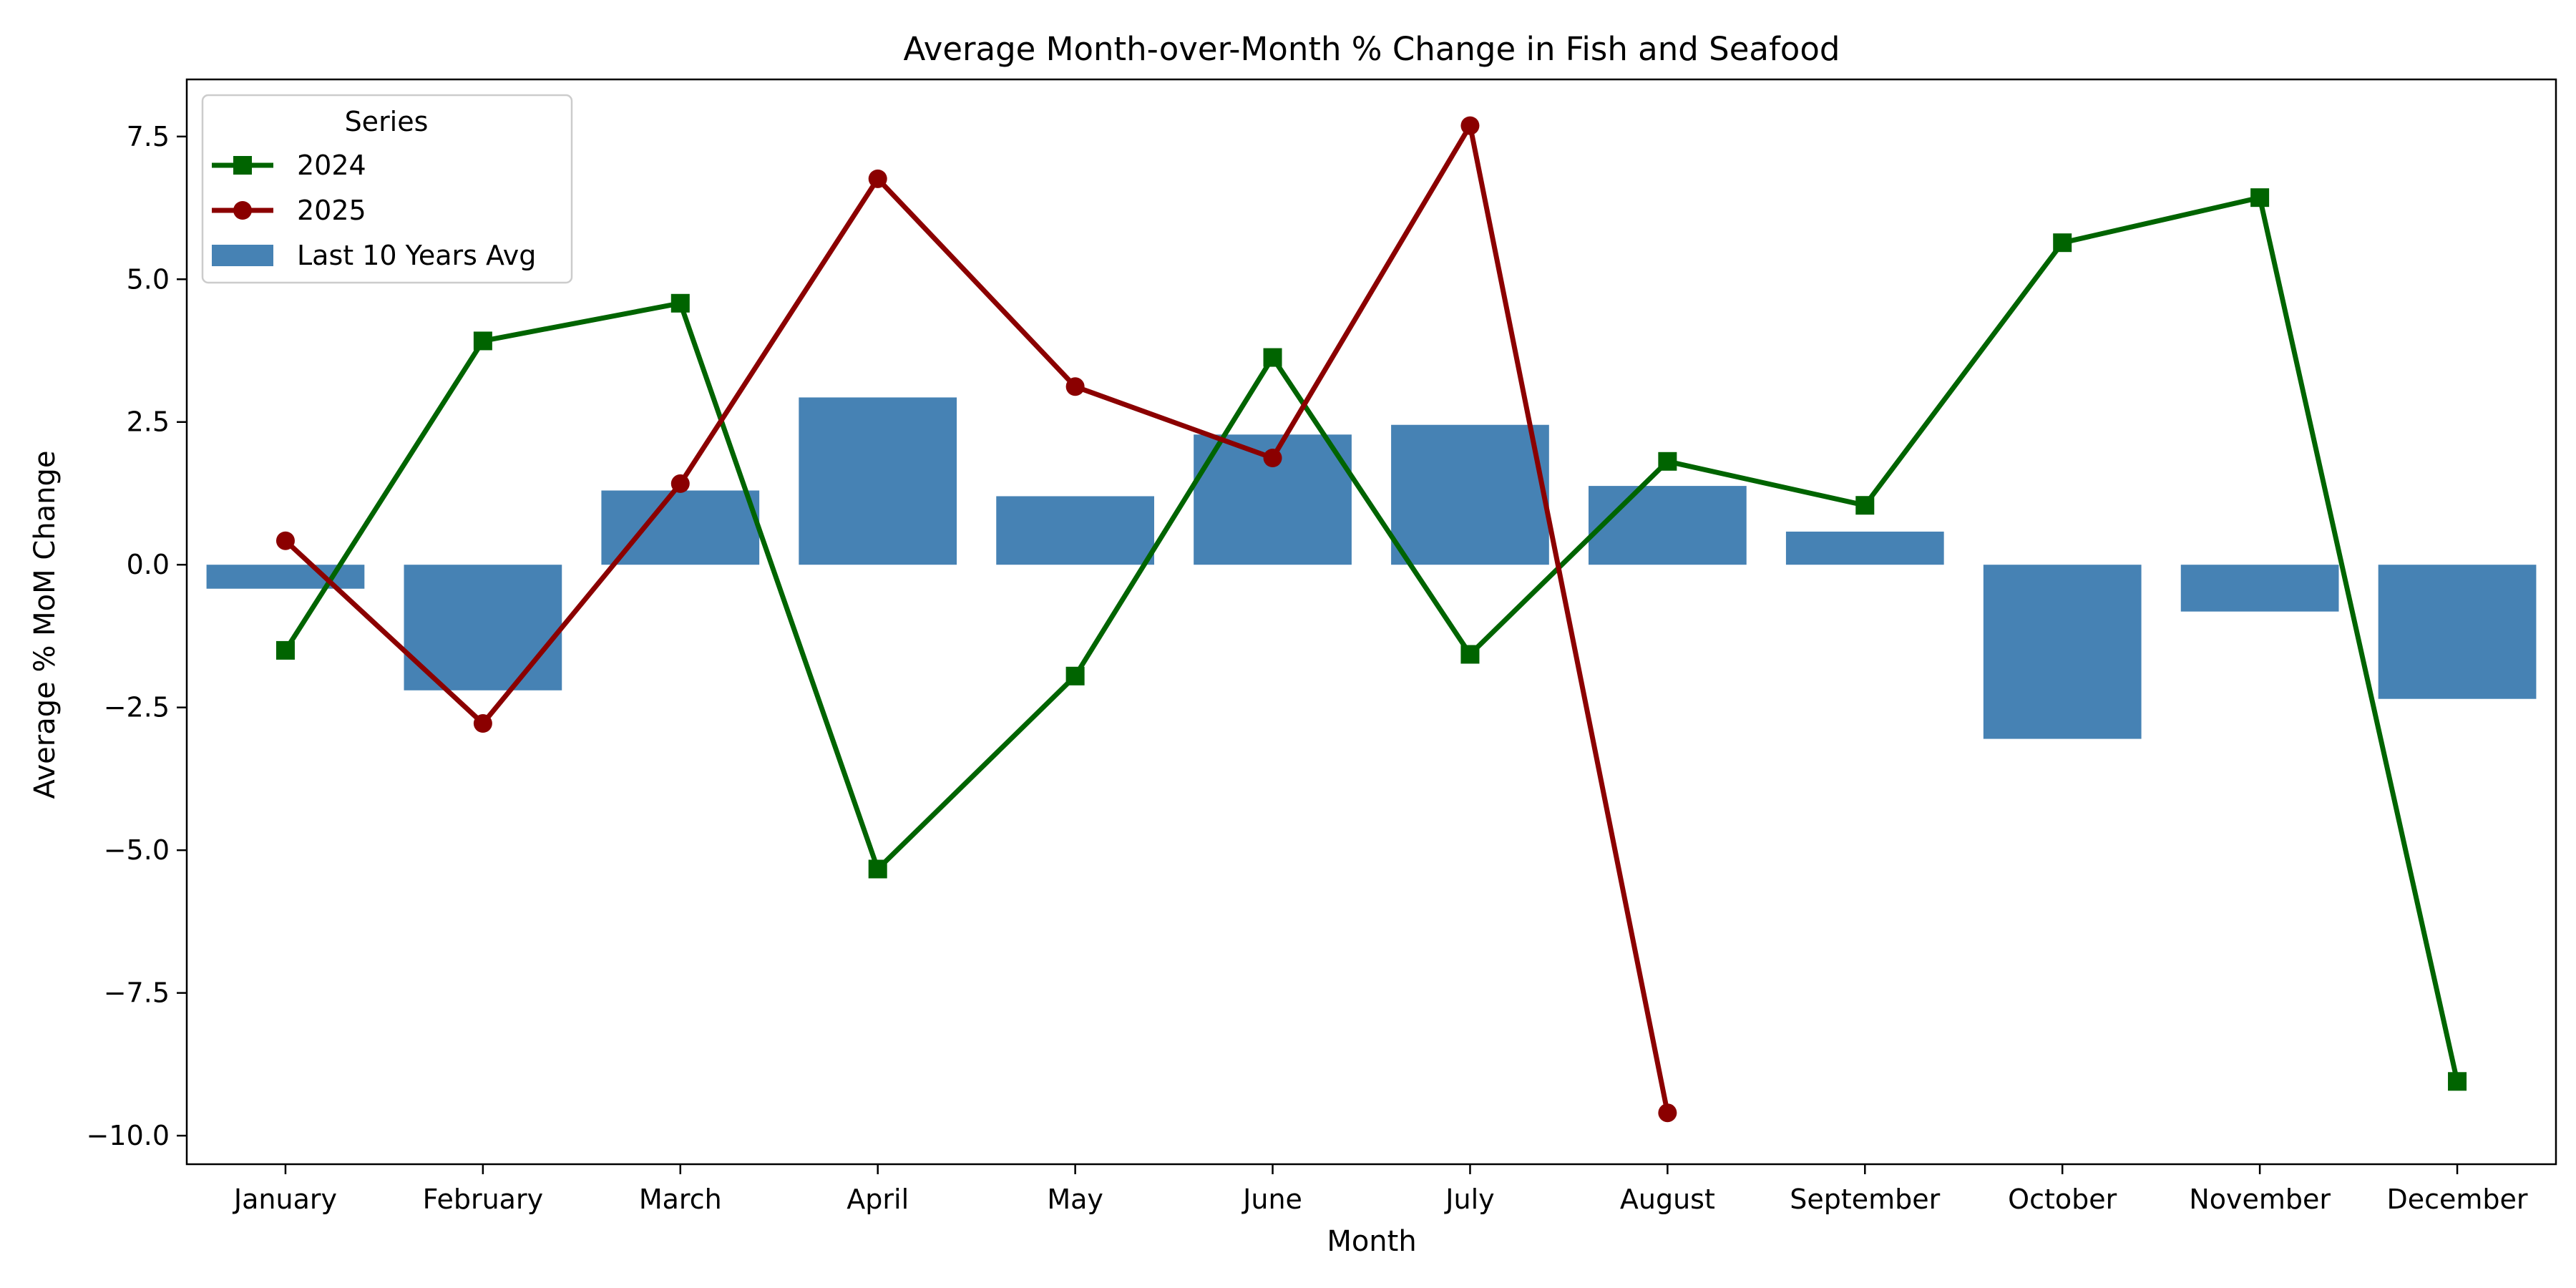 This screenshot has height=1288, width=2576. I want to click on point-2024-september, so click(1865, 505).